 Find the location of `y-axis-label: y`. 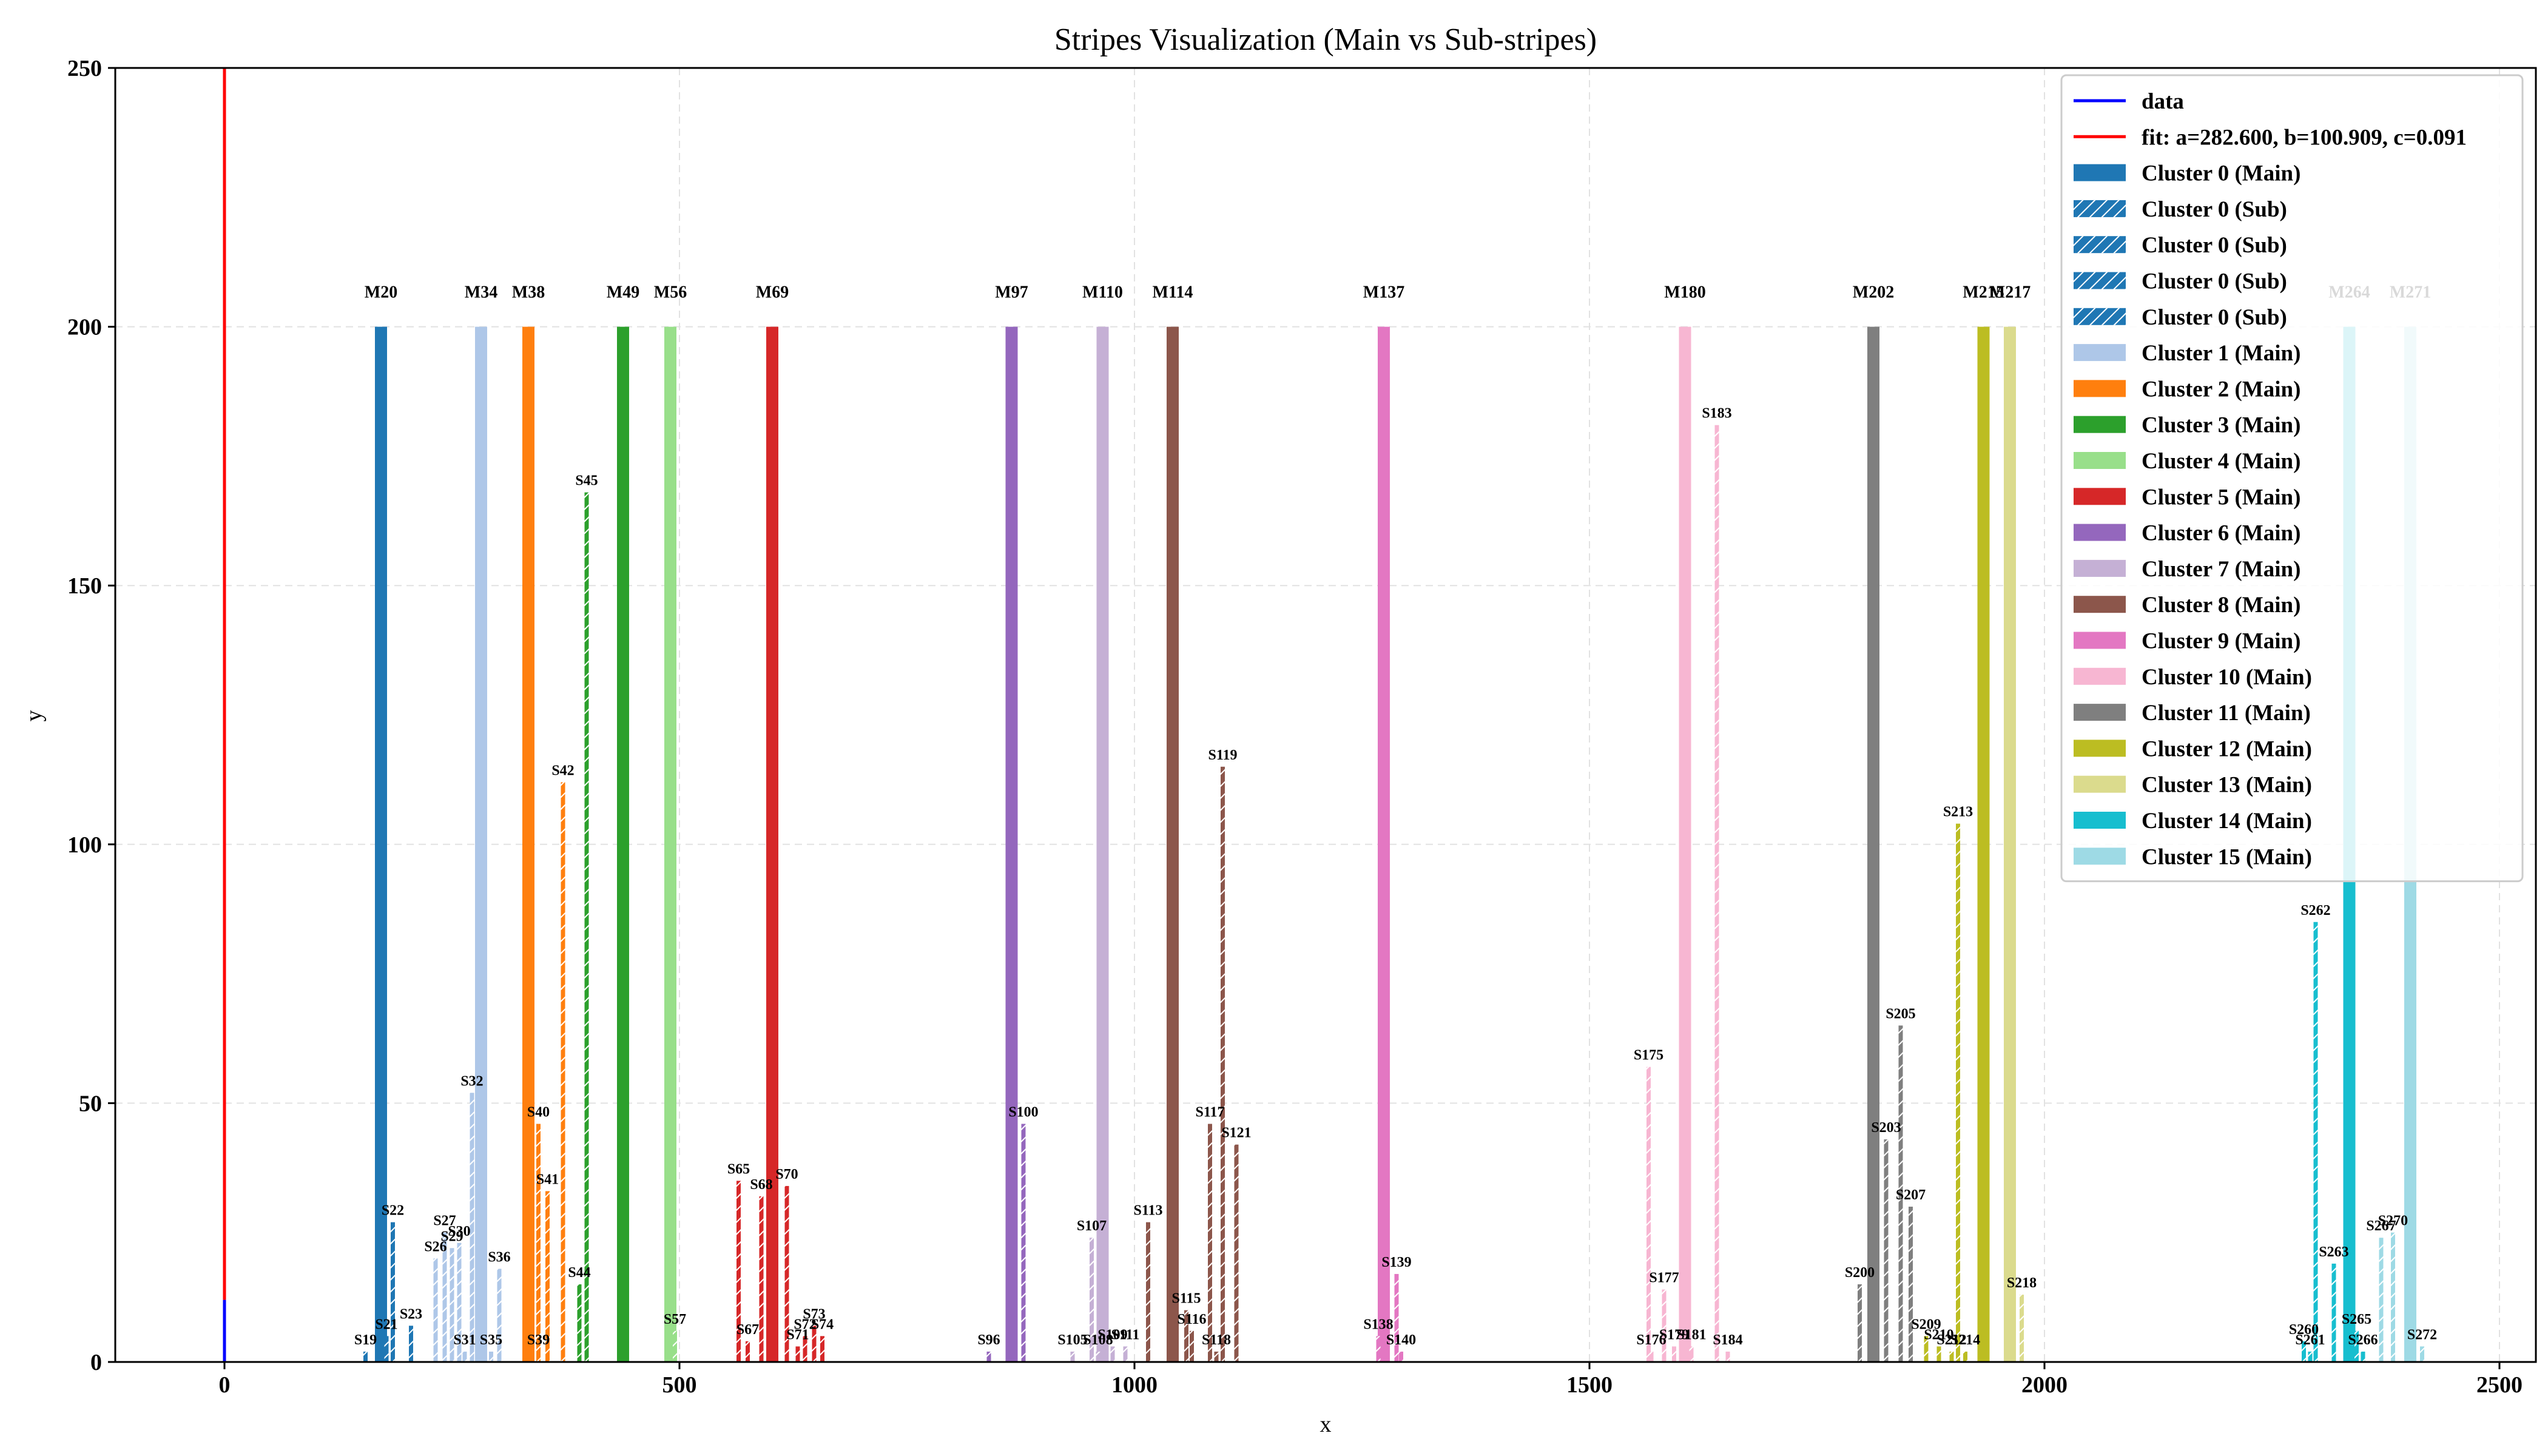

y-axis-label: y is located at coordinates (34, 716).